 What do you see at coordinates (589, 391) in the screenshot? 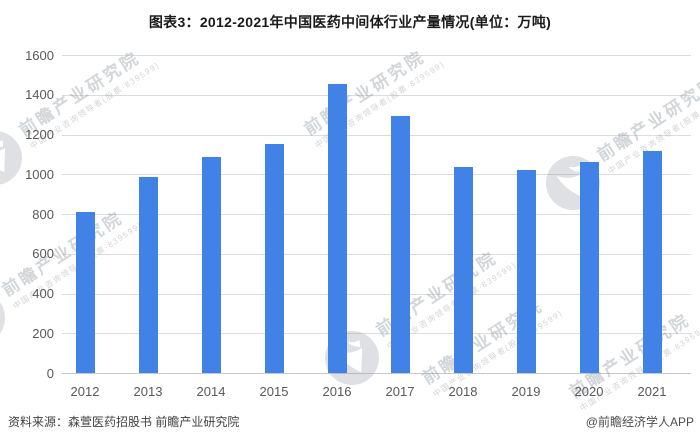
I see `x-axis-label-2020: 2020` at bounding box center [589, 391].